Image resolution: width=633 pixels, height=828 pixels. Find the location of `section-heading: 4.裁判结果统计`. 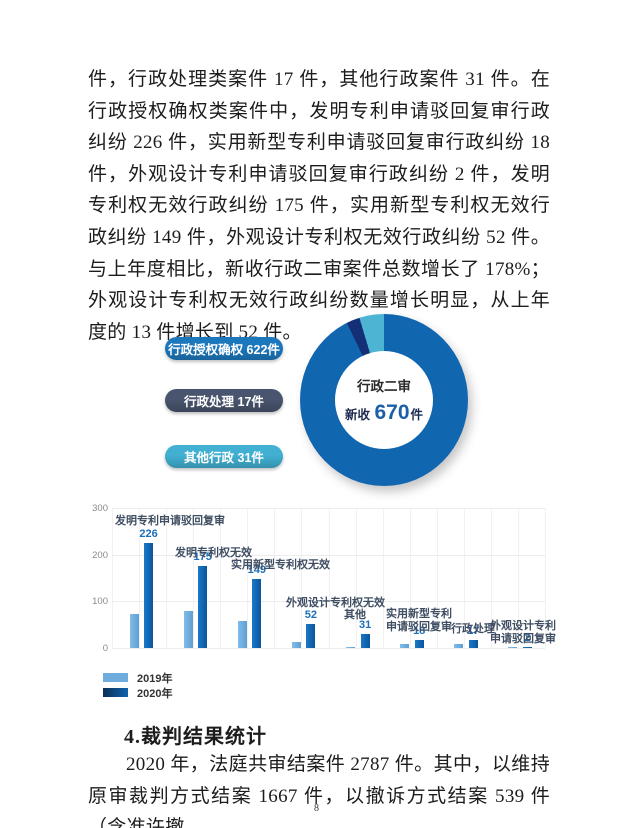

section-heading: 4.裁判结果统计 is located at coordinates (195, 737).